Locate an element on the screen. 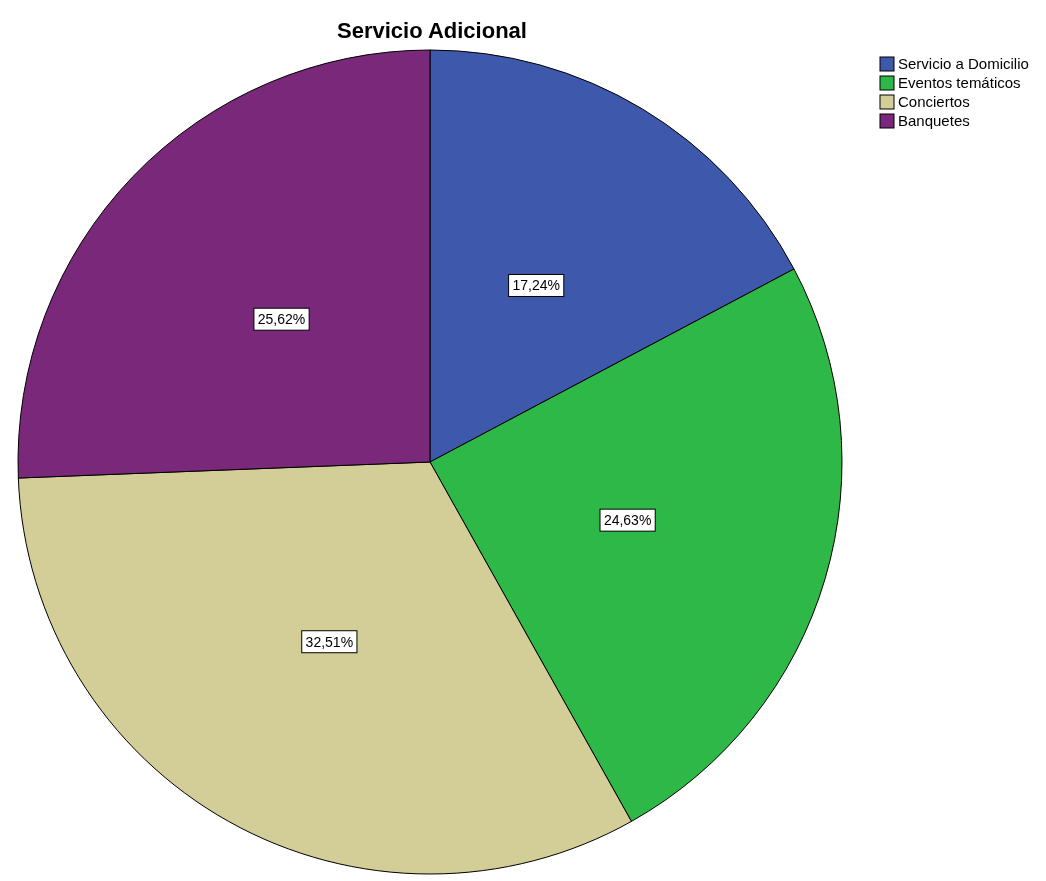 The image size is (1046, 881). data-label: 32,51% is located at coordinates (329, 641).